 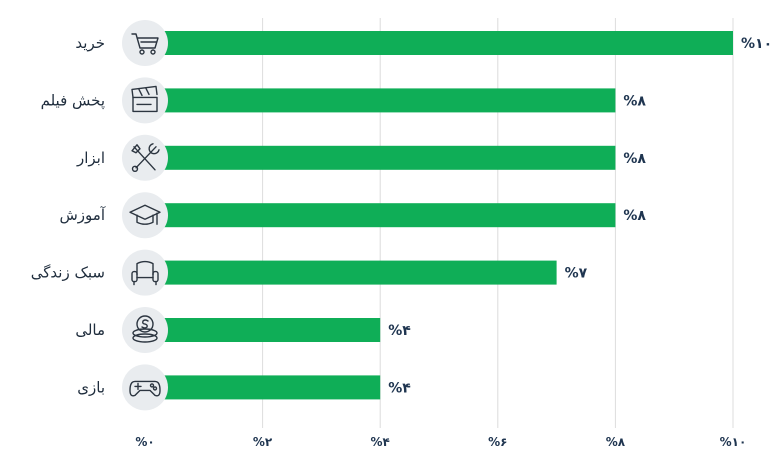 What do you see at coordinates (616, 442) in the screenshot?
I see `x-tick-label: %۸` at bounding box center [616, 442].